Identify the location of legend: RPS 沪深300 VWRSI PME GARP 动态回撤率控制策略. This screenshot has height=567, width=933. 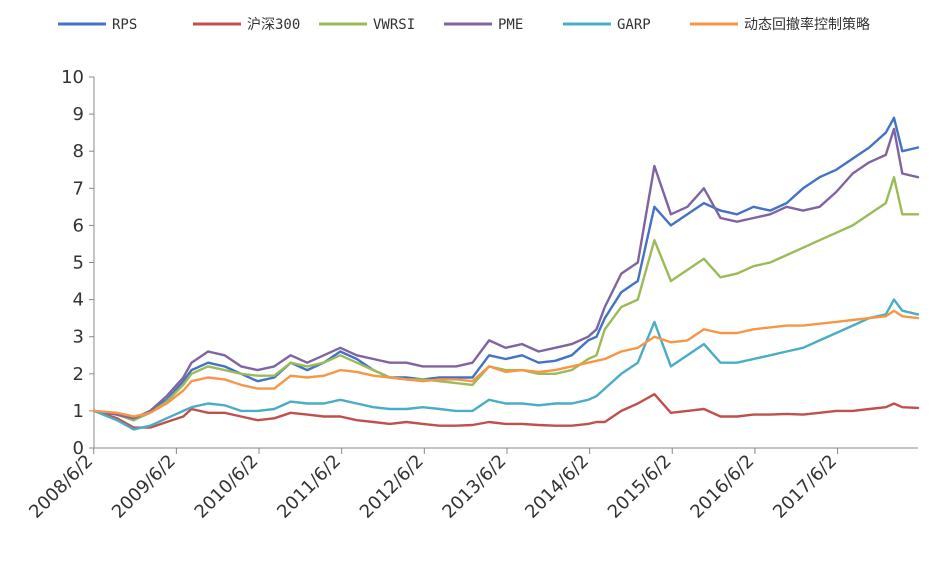
(464, 24).